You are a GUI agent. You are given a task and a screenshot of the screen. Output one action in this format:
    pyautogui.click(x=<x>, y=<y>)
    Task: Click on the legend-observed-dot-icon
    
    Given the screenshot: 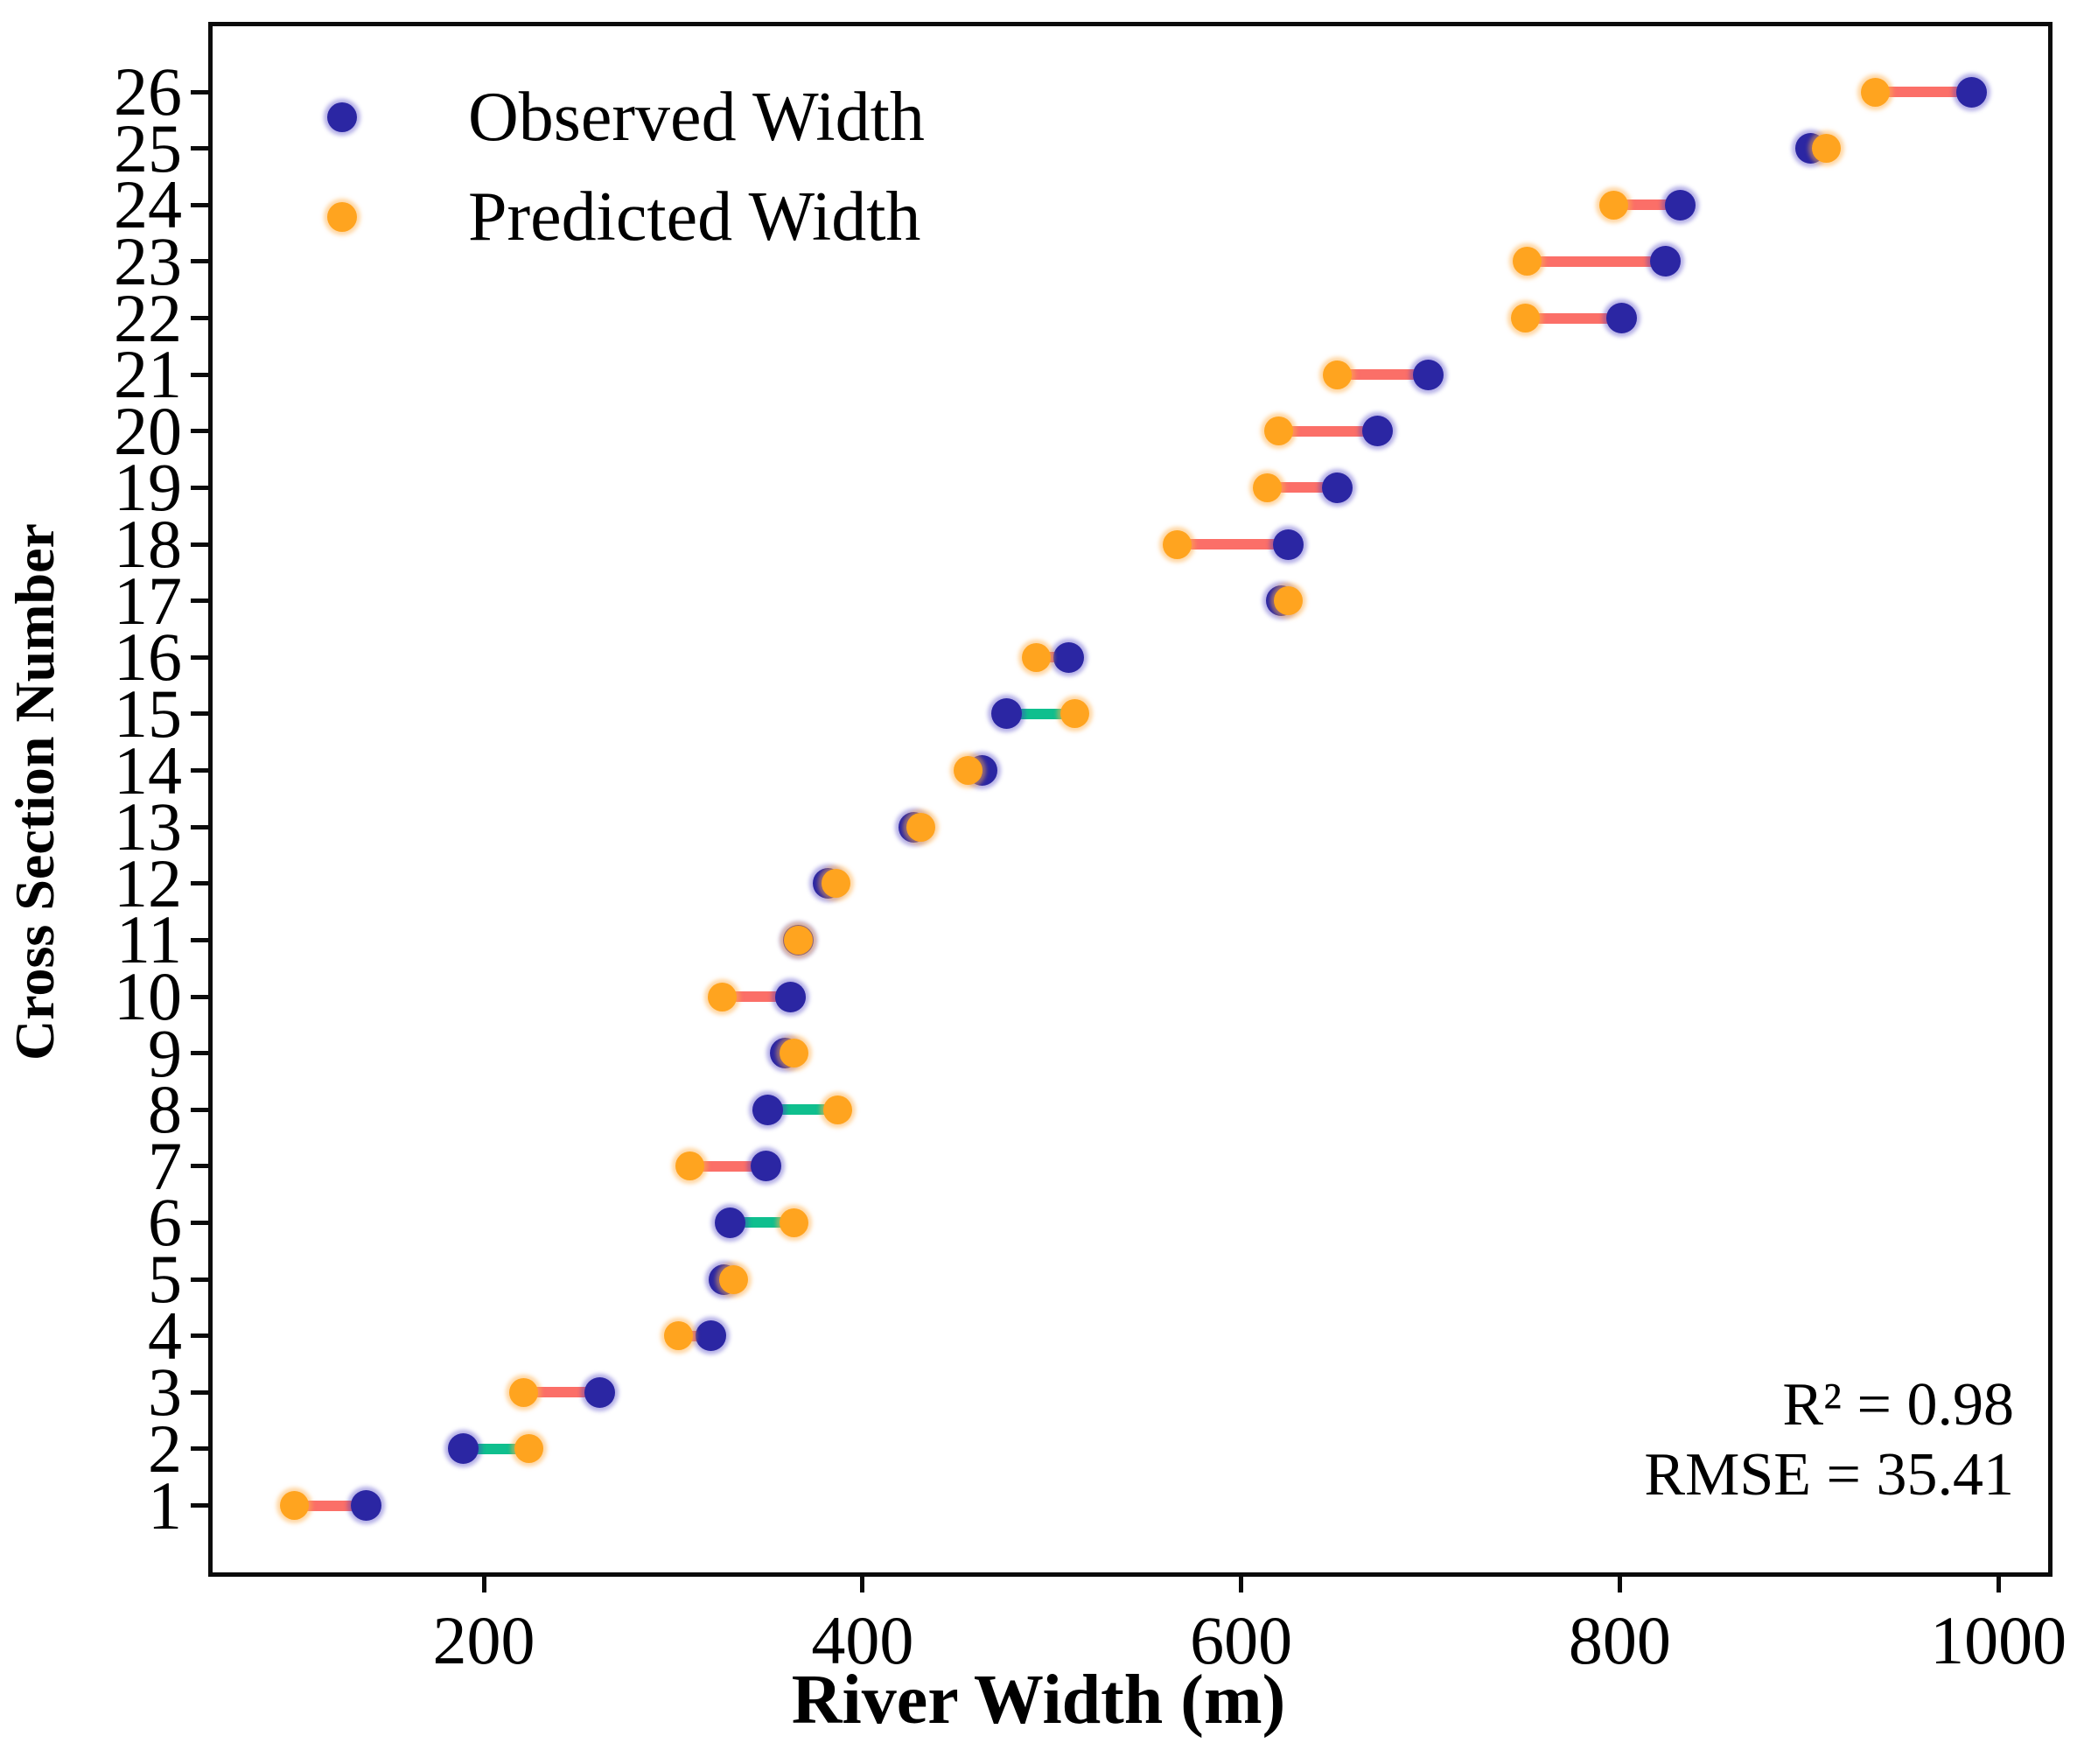 What is the action you would take?
    pyautogui.click(x=342, y=117)
    